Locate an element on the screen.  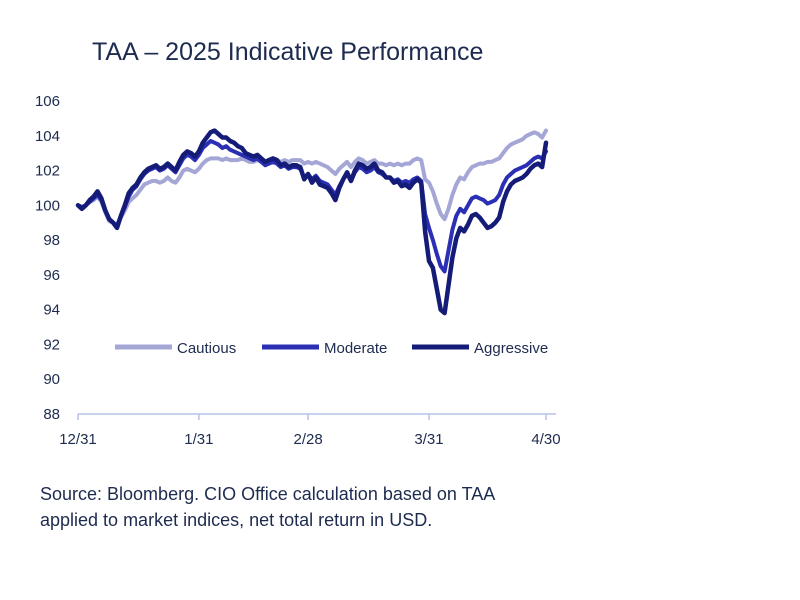
y-tick-label: 102 is located at coordinates (47, 171).